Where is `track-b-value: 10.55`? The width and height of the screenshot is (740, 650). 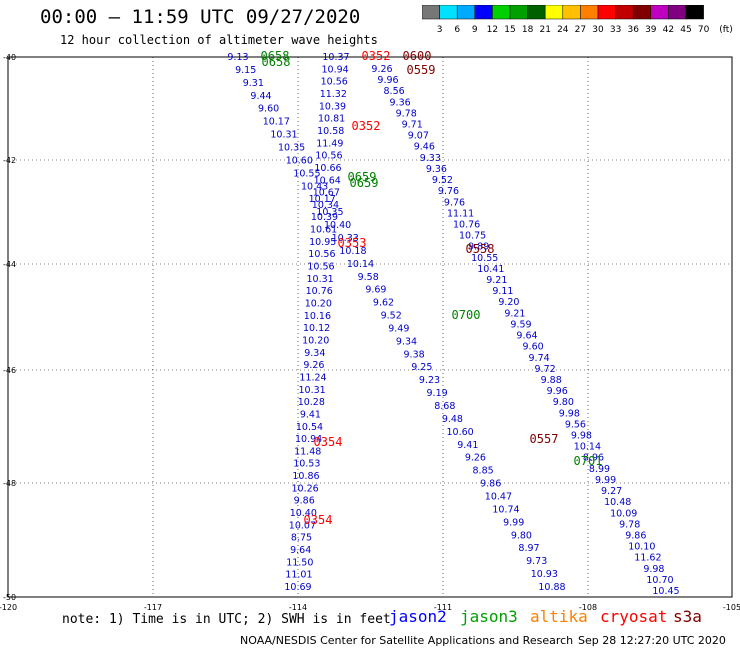
track-b-value: 10.55 is located at coordinates (484, 258).